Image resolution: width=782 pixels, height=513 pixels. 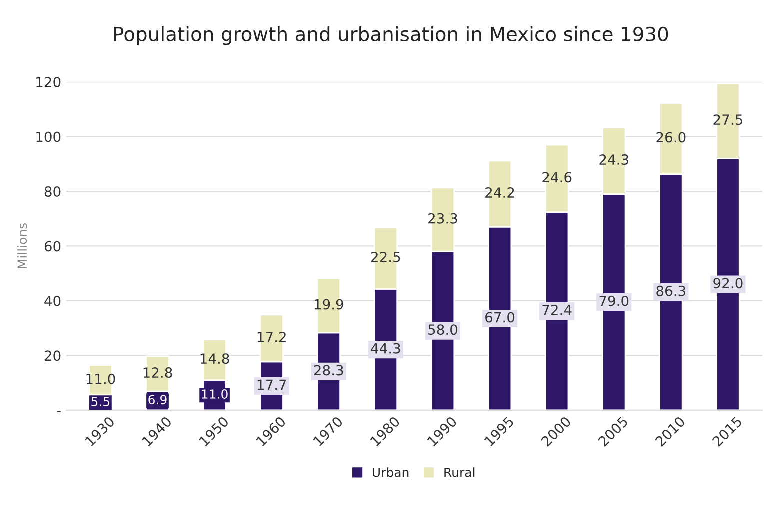 What do you see at coordinates (52, 246) in the screenshot?
I see `y-tick-label: 60` at bounding box center [52, 246].